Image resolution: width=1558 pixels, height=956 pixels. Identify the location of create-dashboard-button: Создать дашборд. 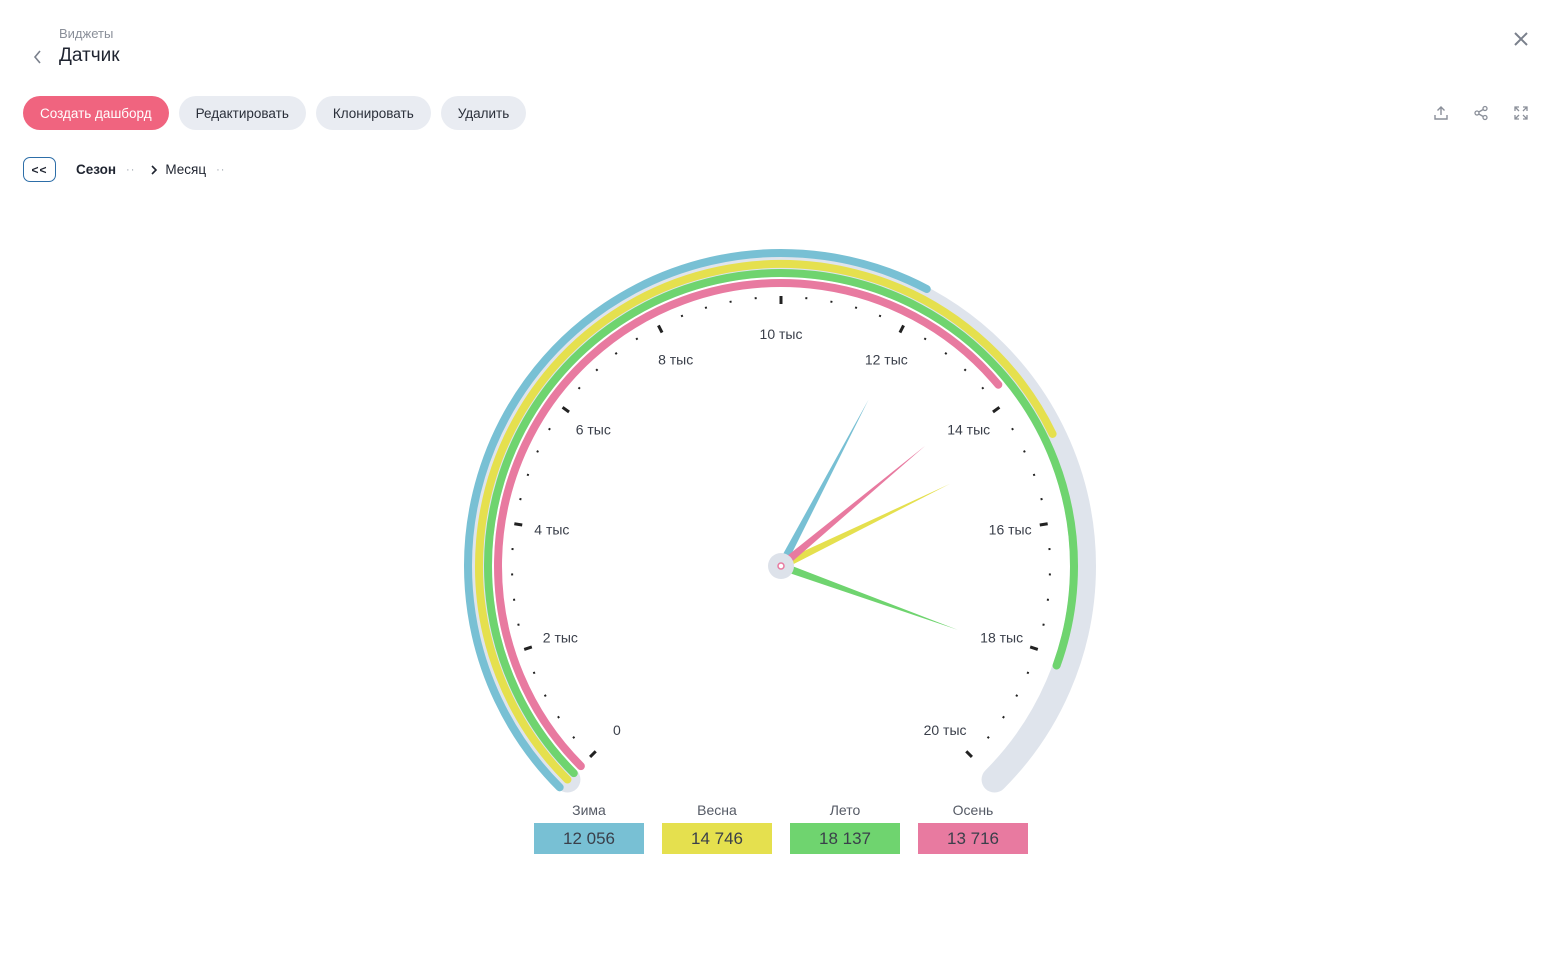
(96, 113).